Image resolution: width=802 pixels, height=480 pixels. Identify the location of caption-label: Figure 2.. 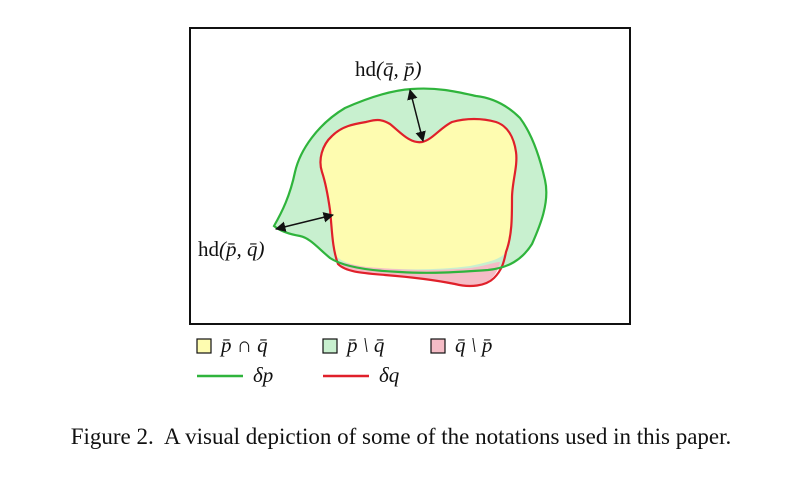
(112, 436).